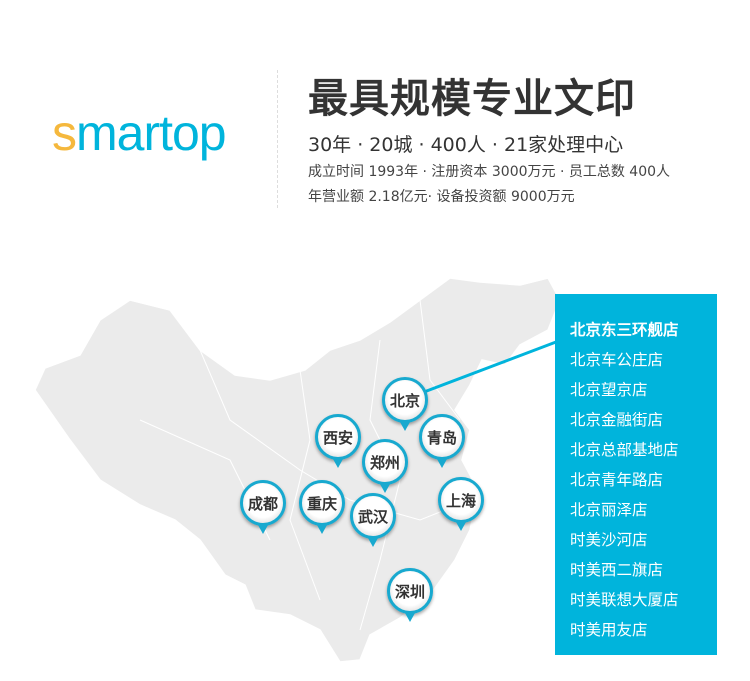 Image resolution: width=750 pixels, height=681 pixels. What do you see at coordinates (373, 520) in the screenshot?
I see `pin-wuhan: 武汉` at bounding box center [373, 520].